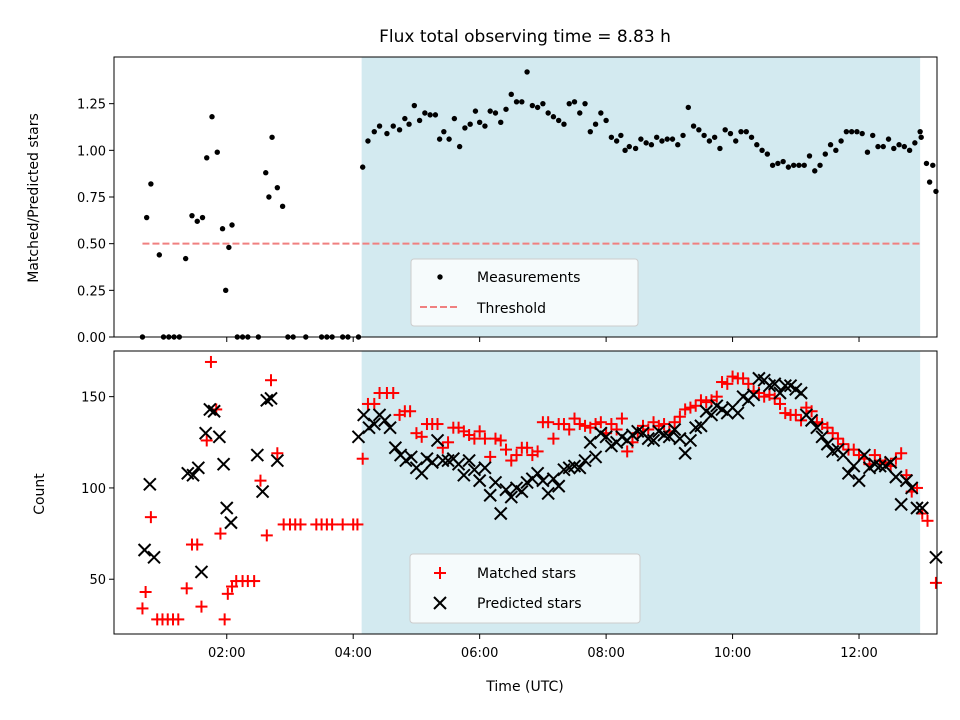 This screenshot has width=960, height=720. I want to click on x-tick-label: 04:00, so click(352, 653).